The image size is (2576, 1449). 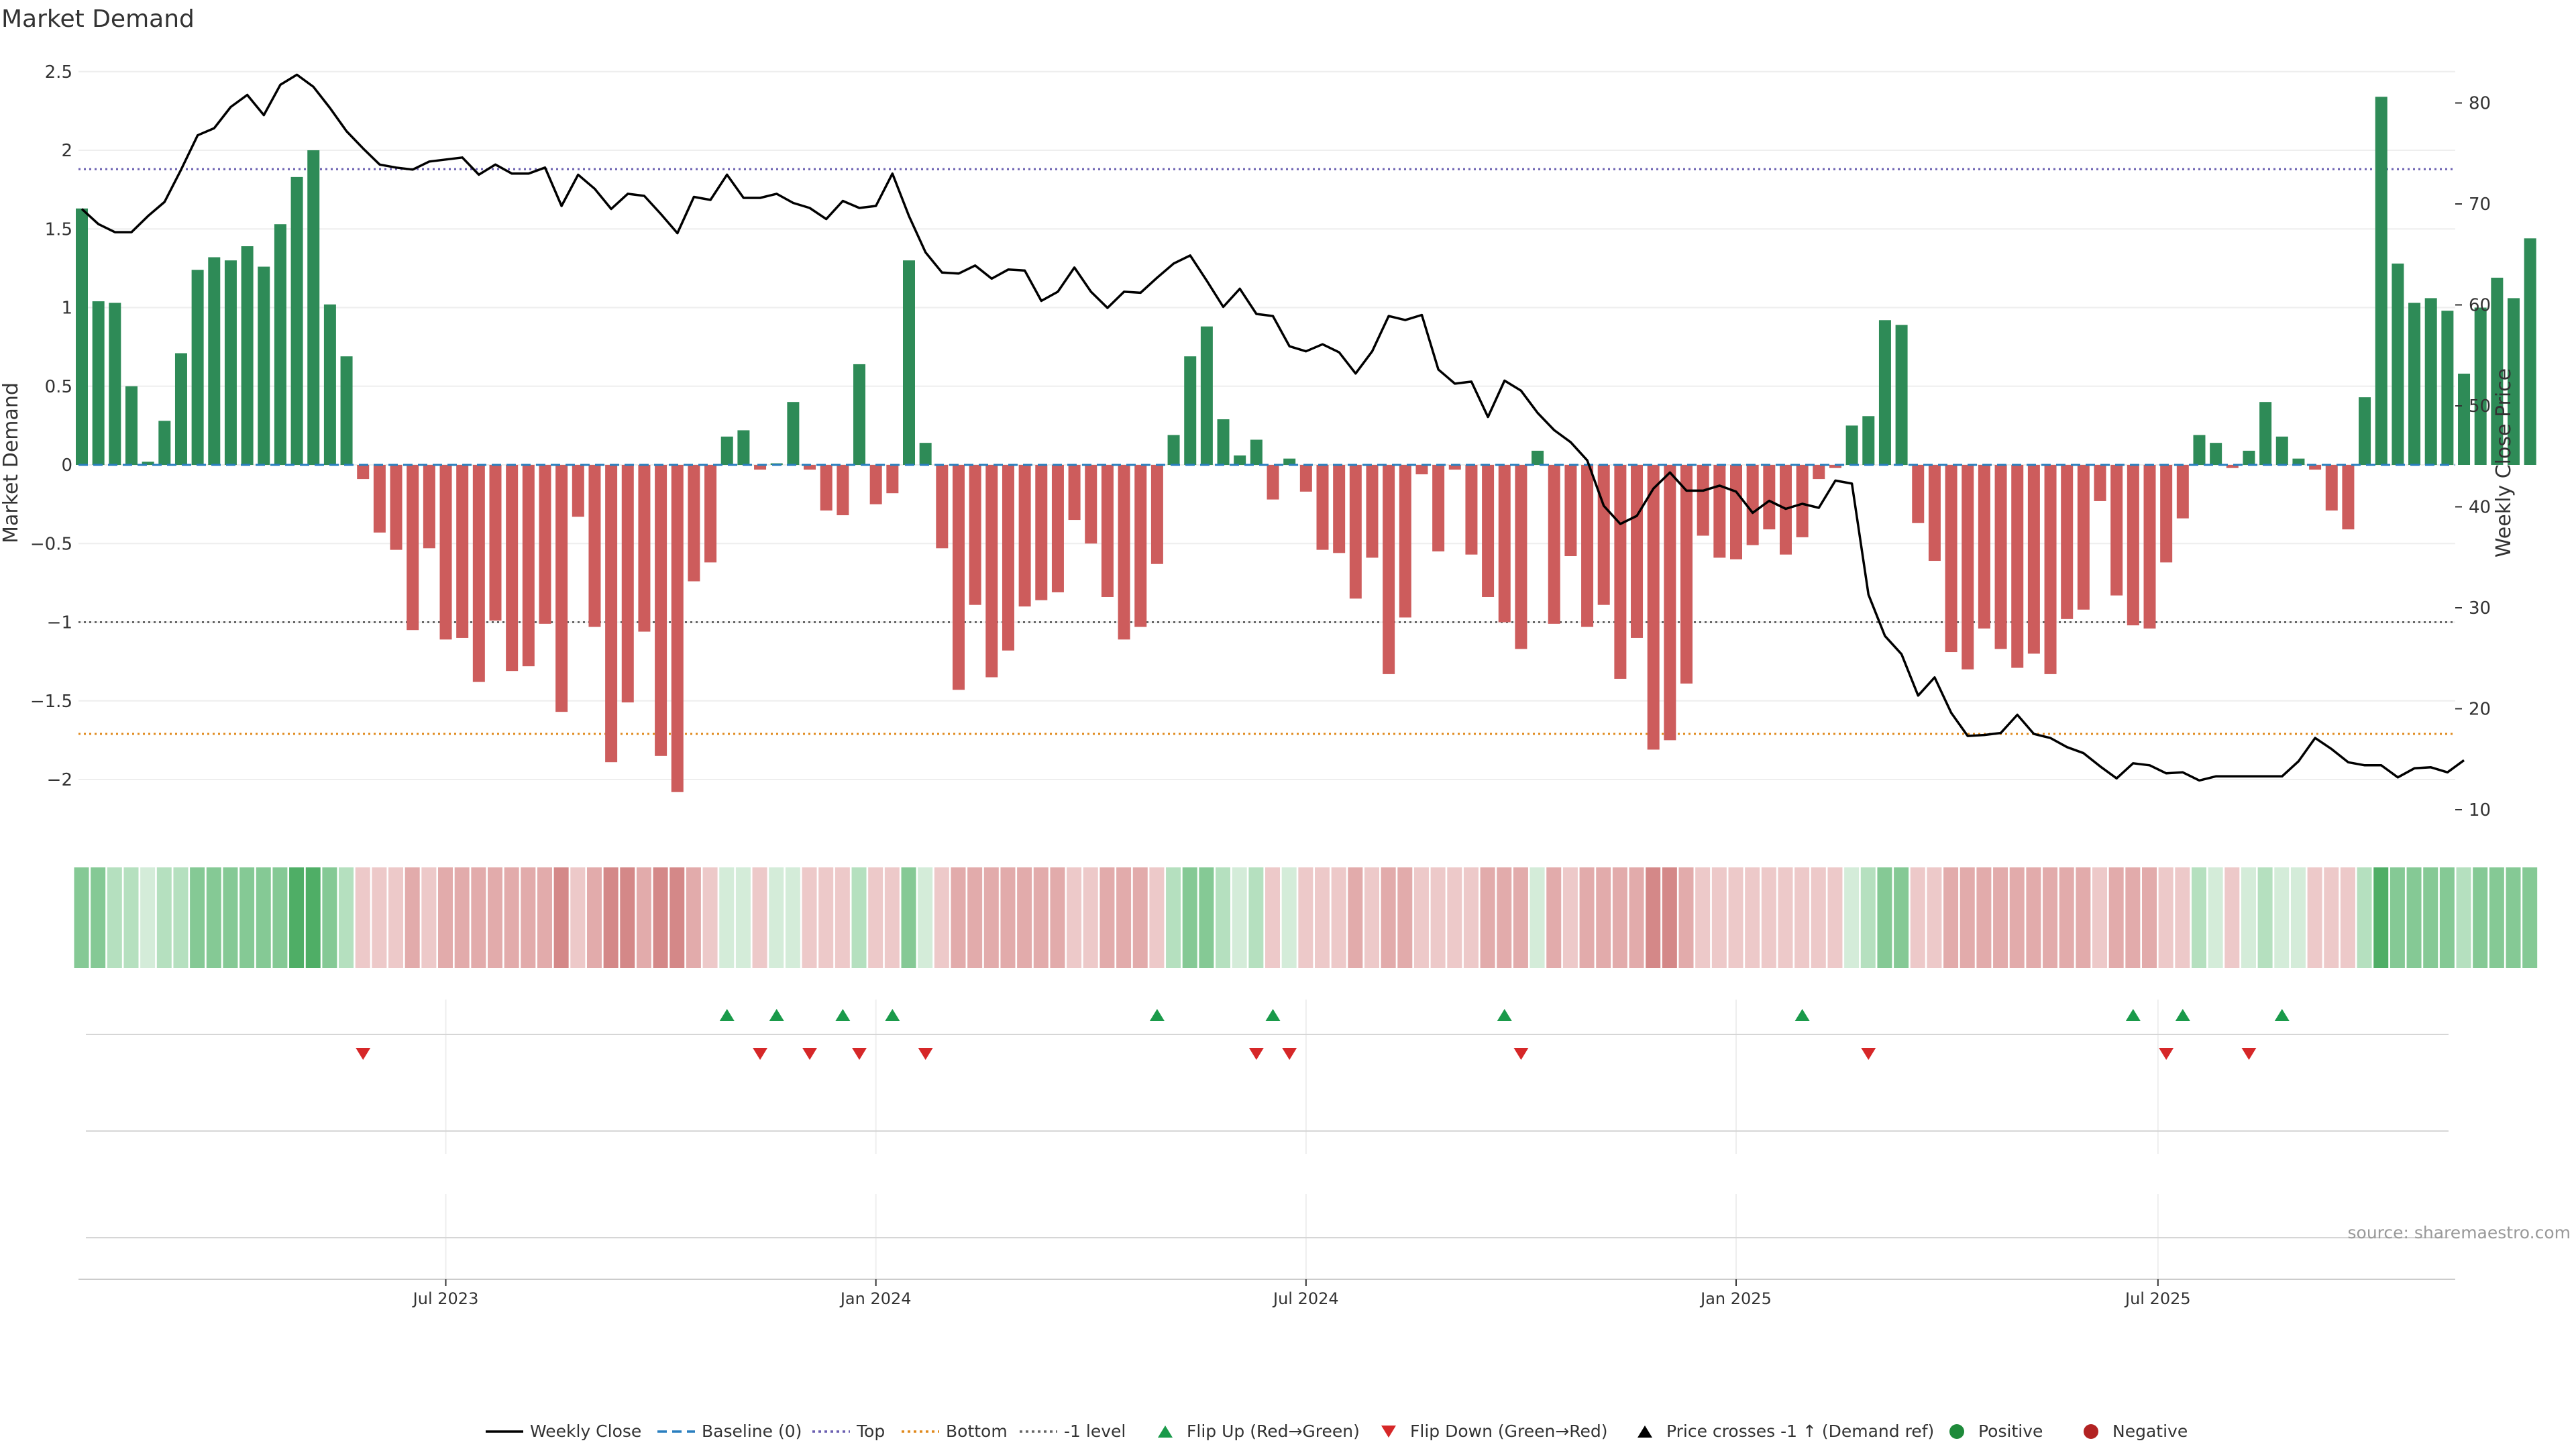 What do you see at coordinates (51, 702) in the screenshot?
I see `y-tick-label: −1.5` at bounding box center [51, 702].